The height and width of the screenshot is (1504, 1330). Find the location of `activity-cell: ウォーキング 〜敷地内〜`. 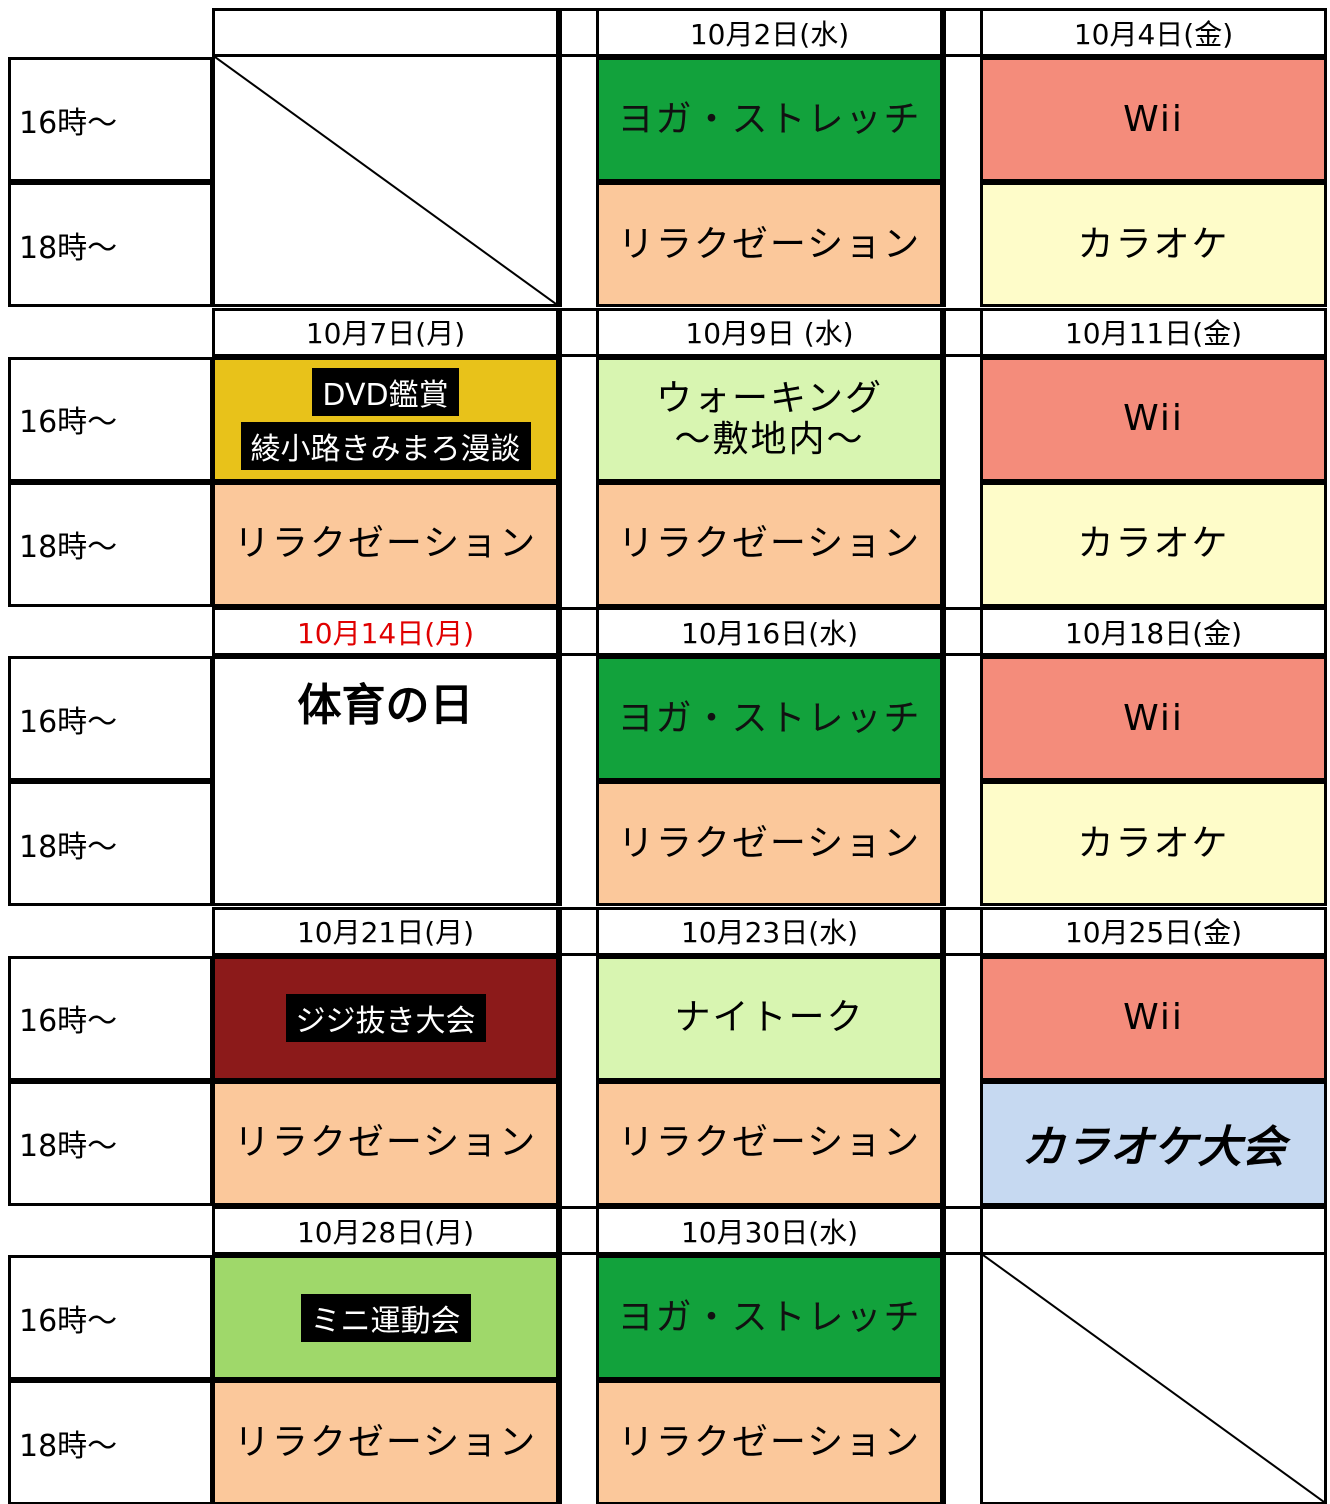

activity-cell: ウォーキング 〜敷地内〜 is located at coordinates (769, 419).